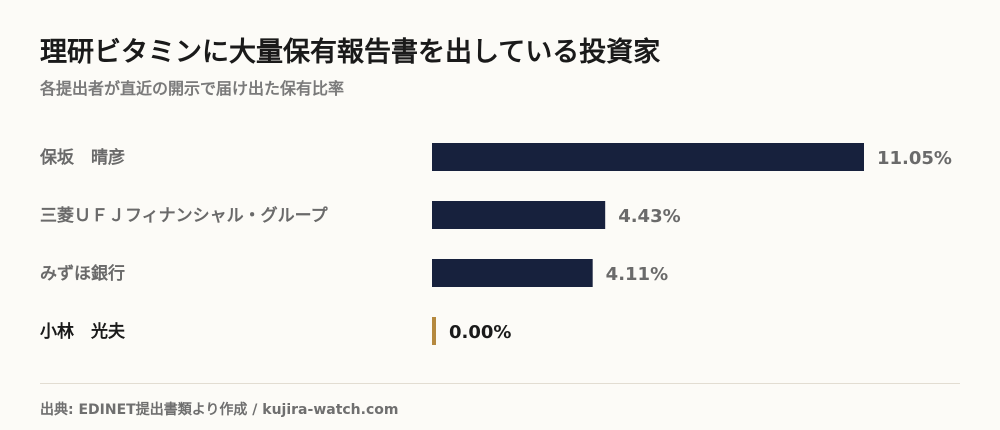 The image size is (1000, 430). What do you see at coordinates (637, 274) in the screenshot?
I see `value-label: 4.11%` at bounding box center [637, 274].